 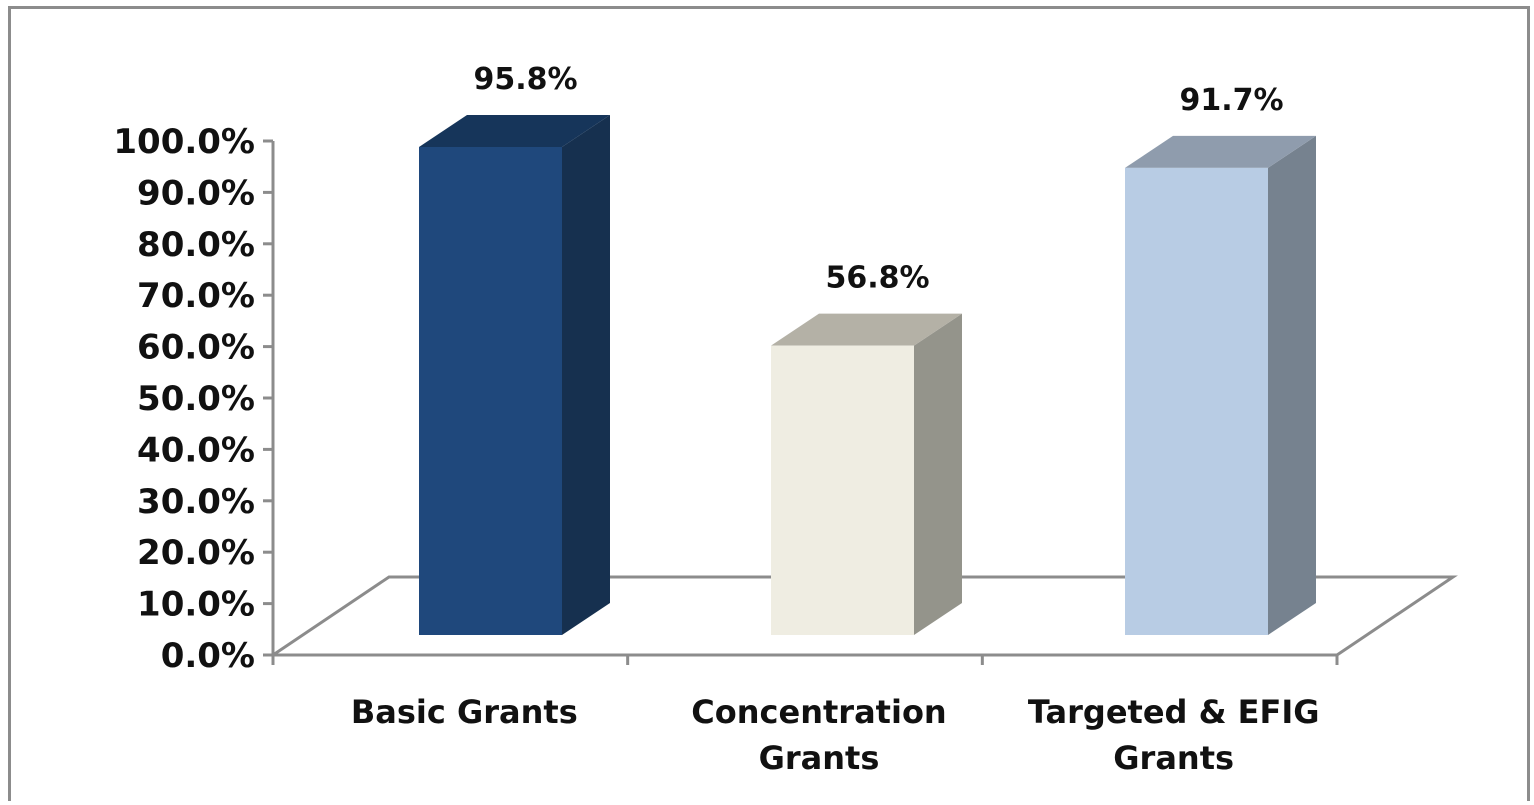 What do you see at coordinates (525, 79) in the screenshot?
I see `data-label: 95.8%` at bounding box center [525, 79].